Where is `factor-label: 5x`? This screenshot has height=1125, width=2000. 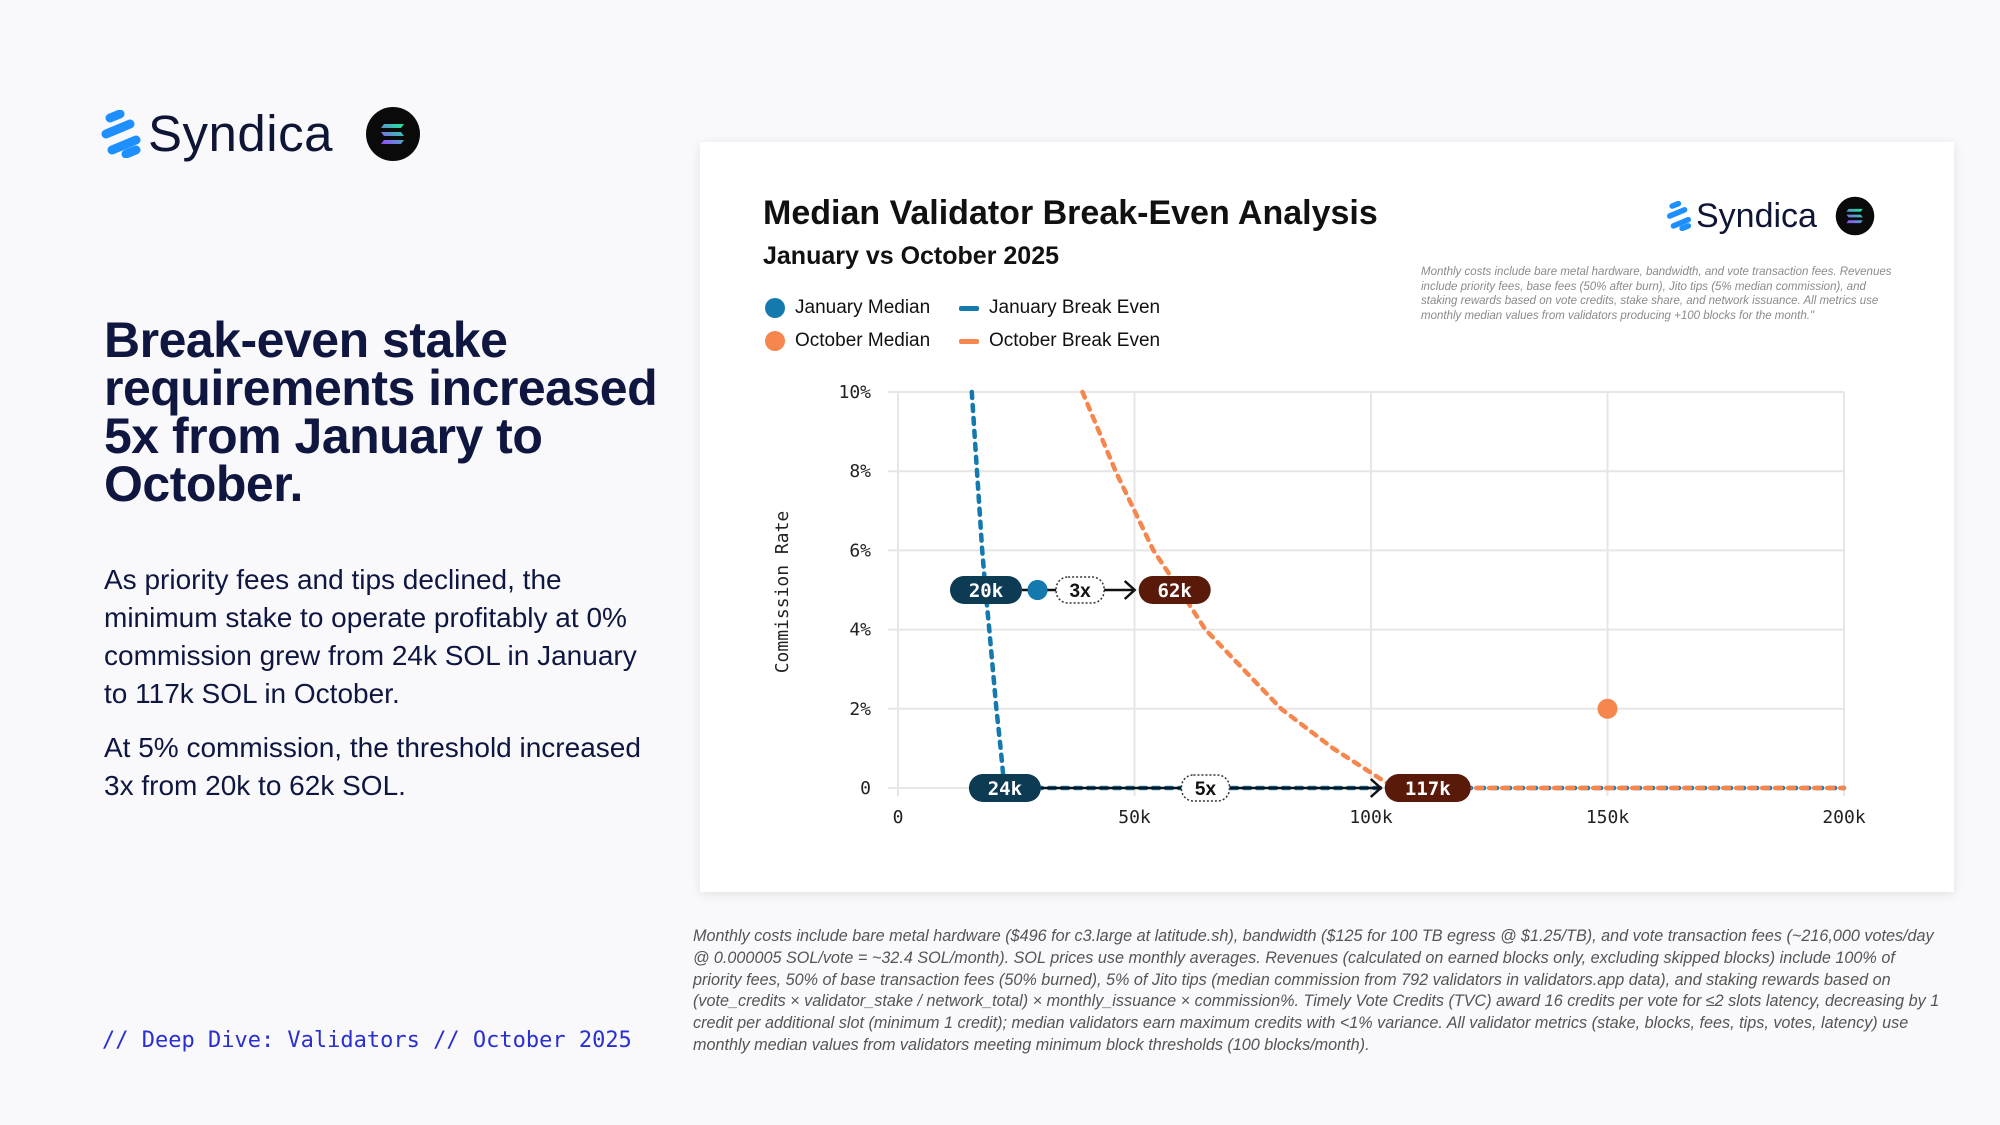
factor-label: 5x is located at coordinates (1206, 789).